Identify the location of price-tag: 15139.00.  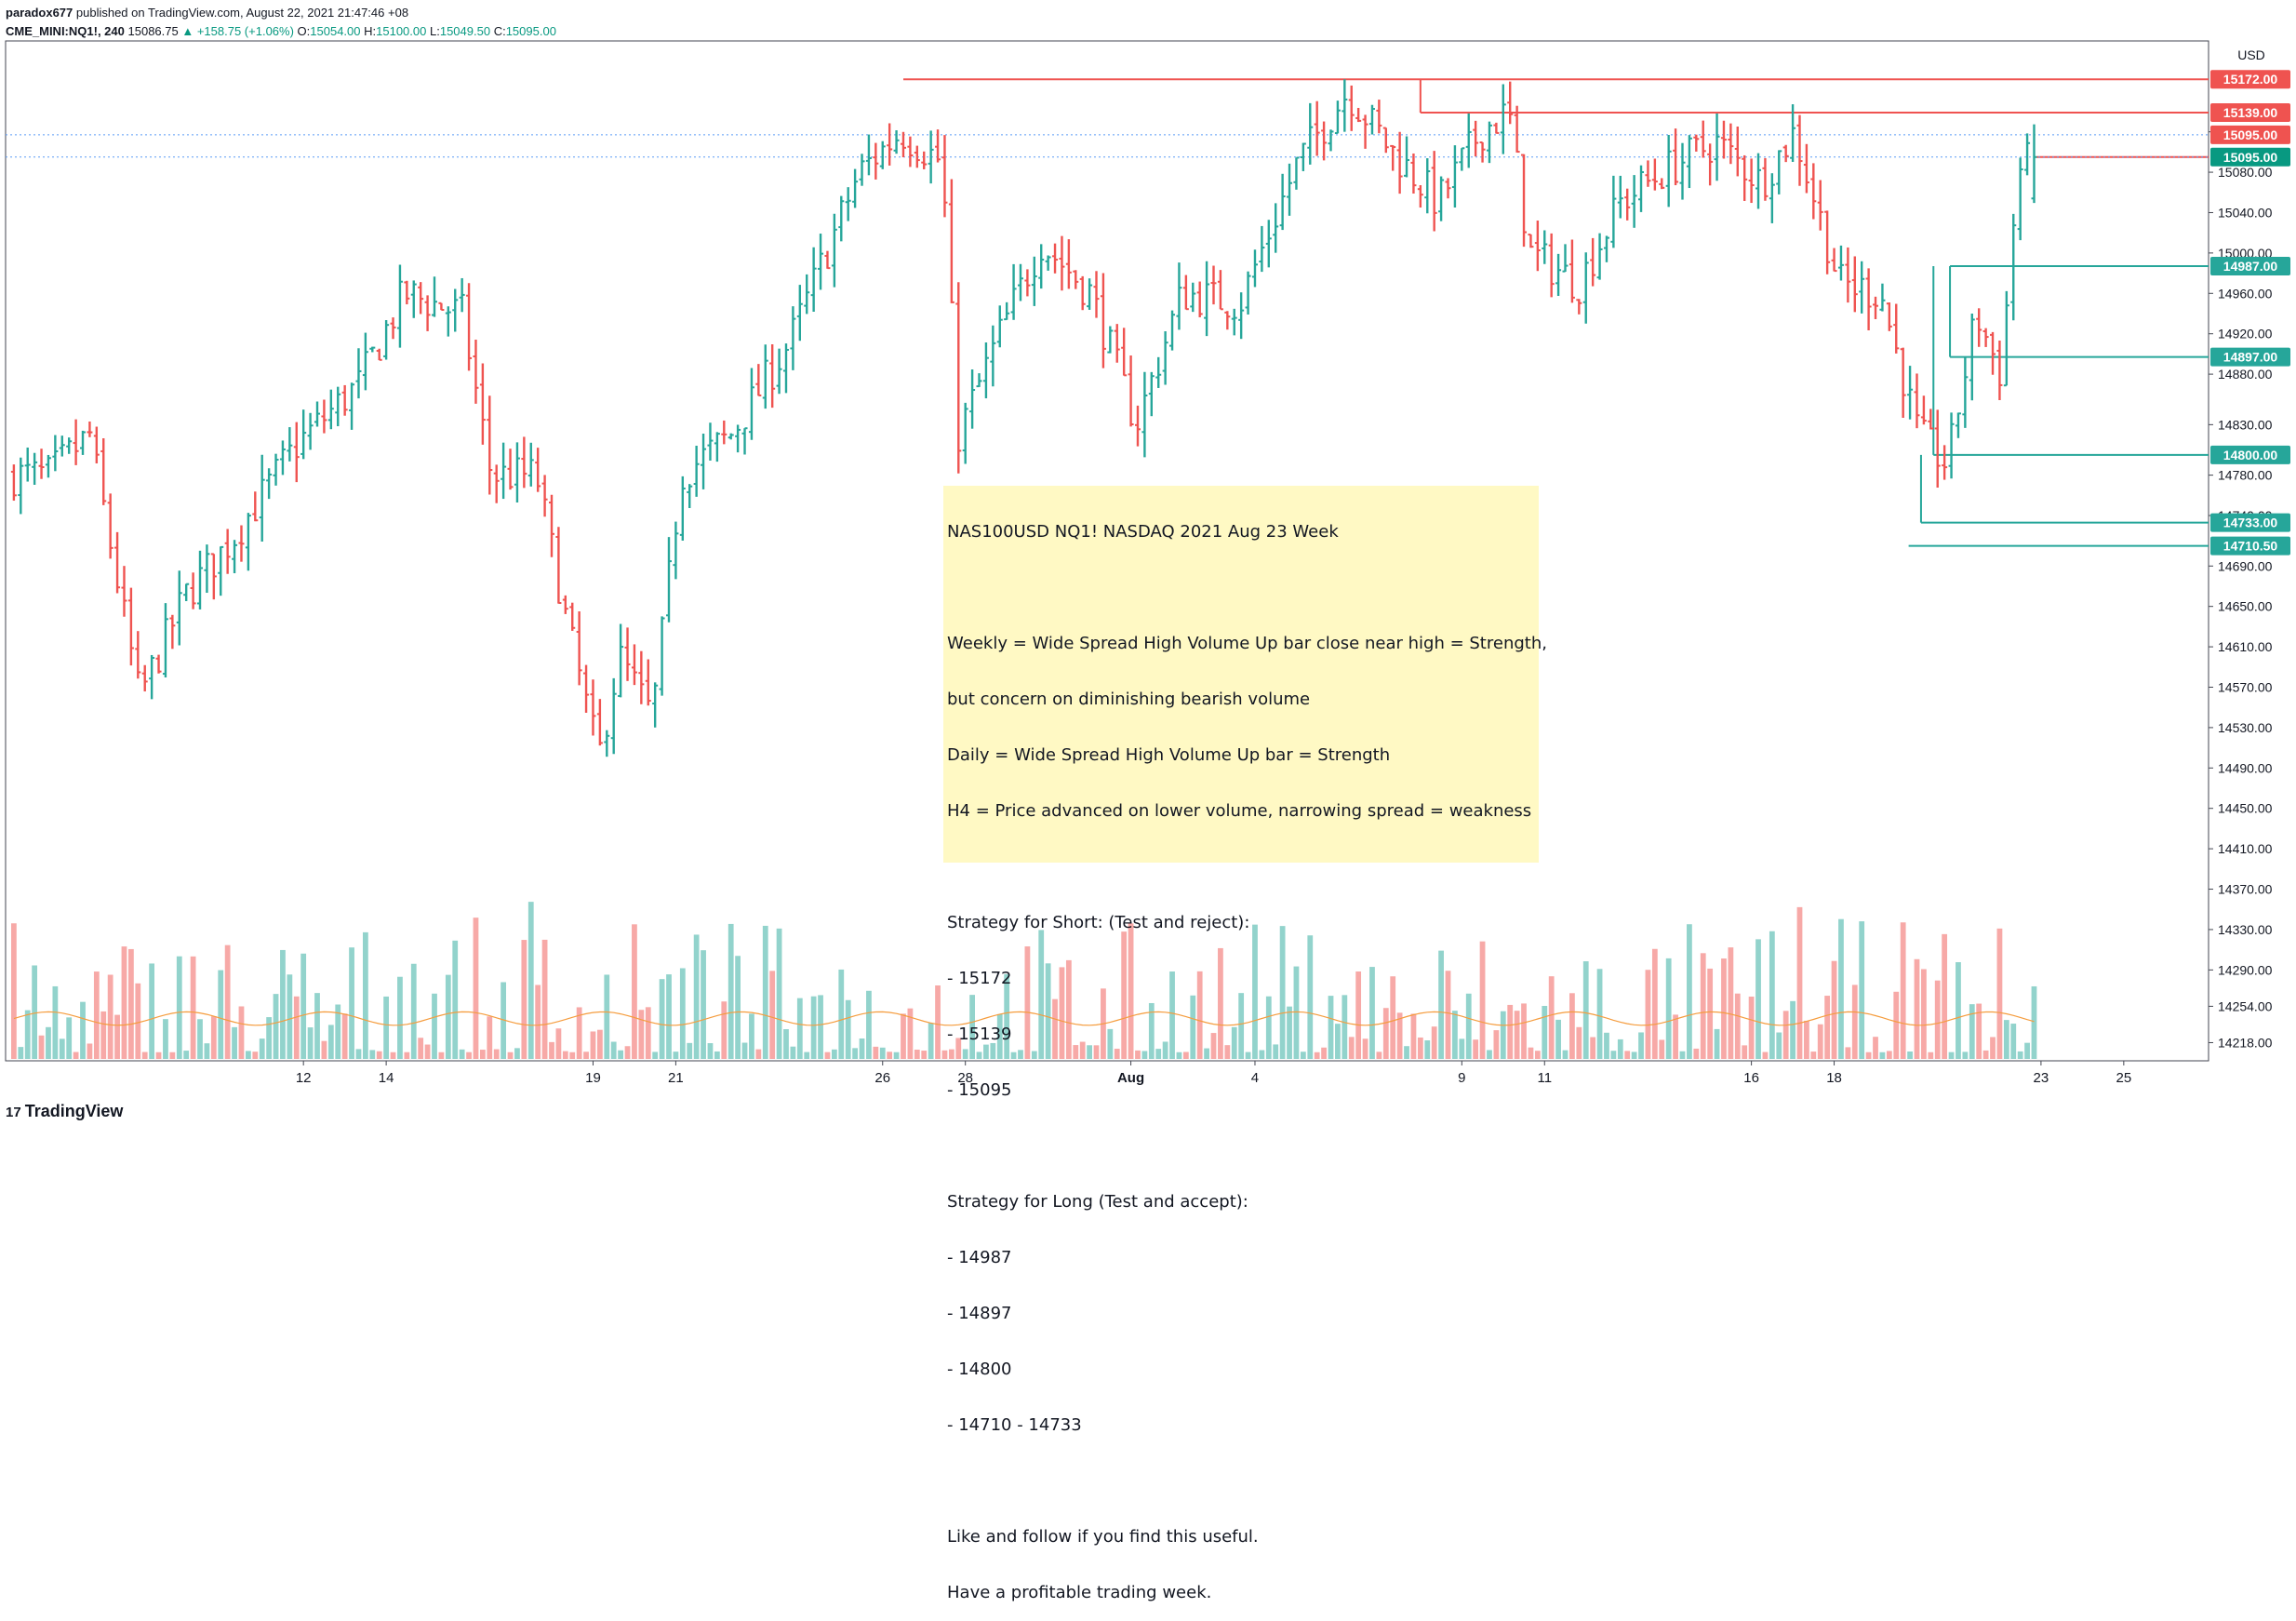
(2250, 113).